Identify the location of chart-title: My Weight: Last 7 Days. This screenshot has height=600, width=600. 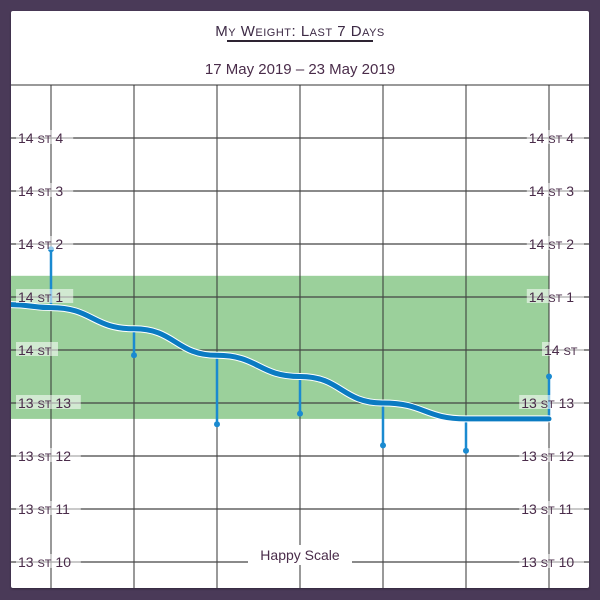
(300, 31).